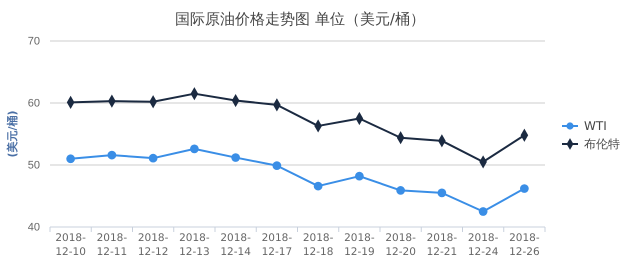 This screenshot has width=641, height=277. What do you see at coordinates (34, 228) in the screenshot?
I see `y-tick-label: 40` at bounding box center [34, 228].